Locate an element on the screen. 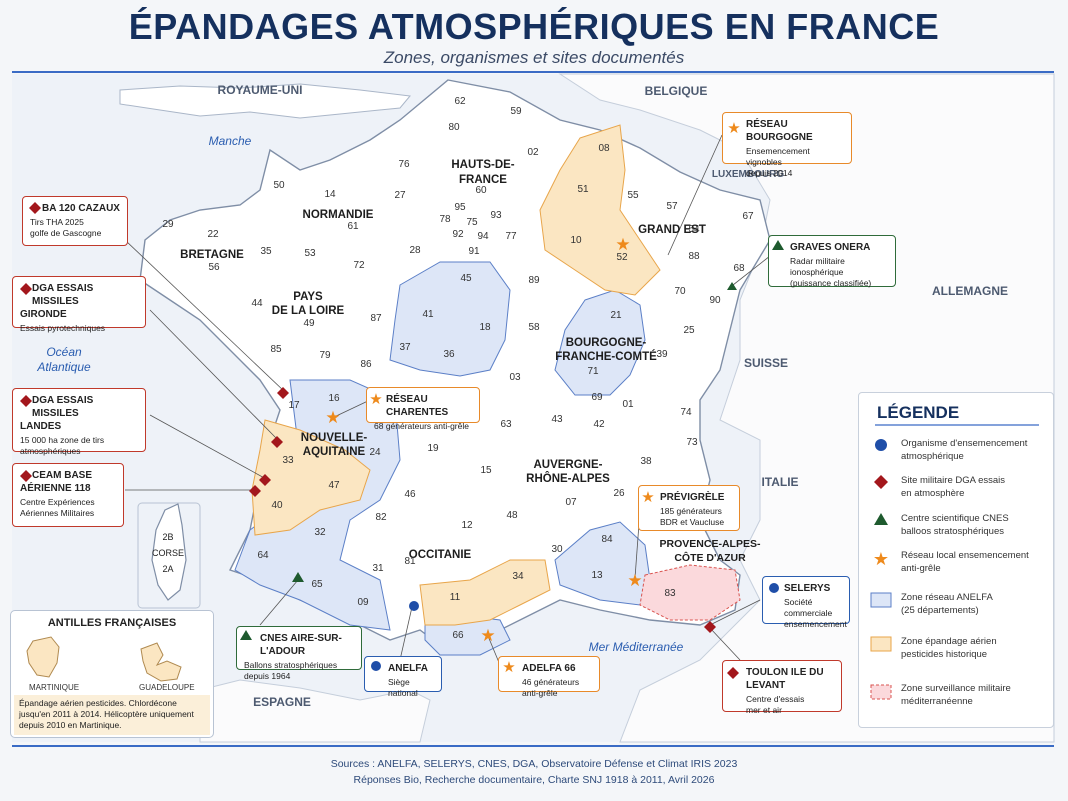 Image resolution: width=1068 pixels, height=801 pixels. department-number: 35 is located at coordinates (266, 251).